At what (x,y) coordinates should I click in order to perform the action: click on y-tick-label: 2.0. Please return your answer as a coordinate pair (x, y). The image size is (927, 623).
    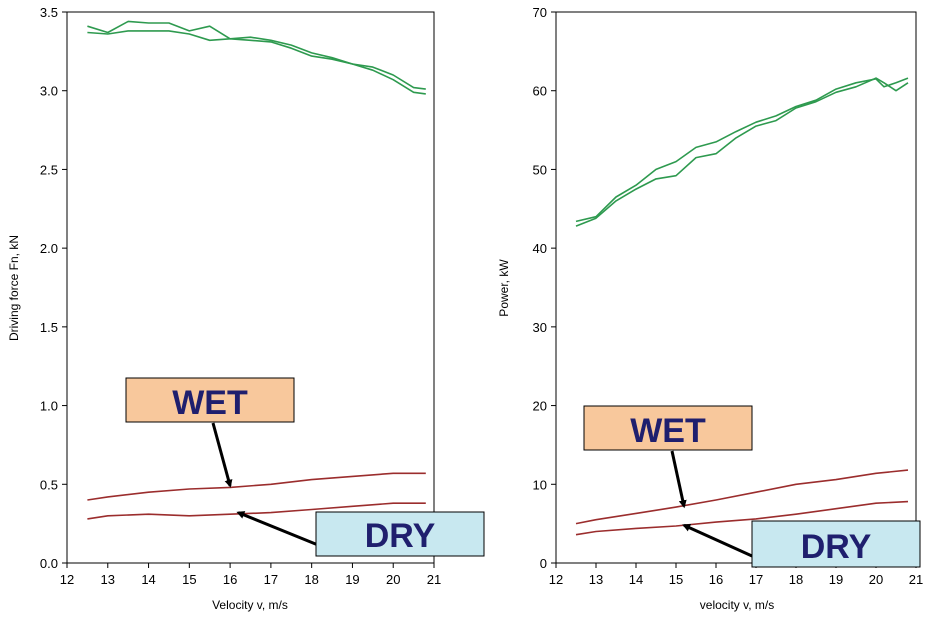
    Looking at the image, I should click on (49, 248).